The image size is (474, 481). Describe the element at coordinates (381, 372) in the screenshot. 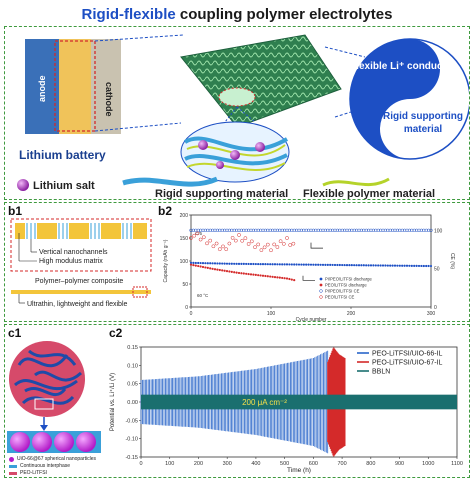

I see `c2-legend-label-2: BBLN` at that location.